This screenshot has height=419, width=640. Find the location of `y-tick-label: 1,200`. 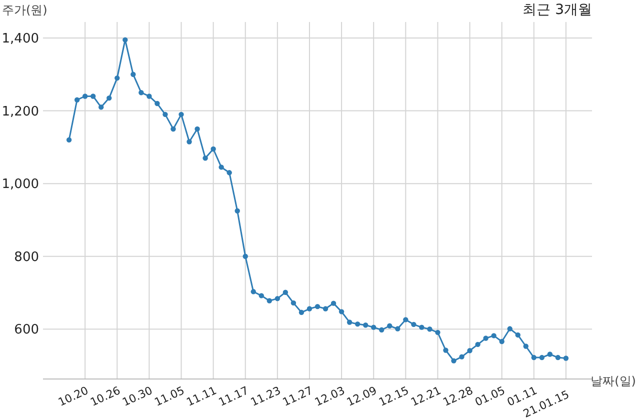

y-tick-label: 1,200 is located at coordinates (20, 112).